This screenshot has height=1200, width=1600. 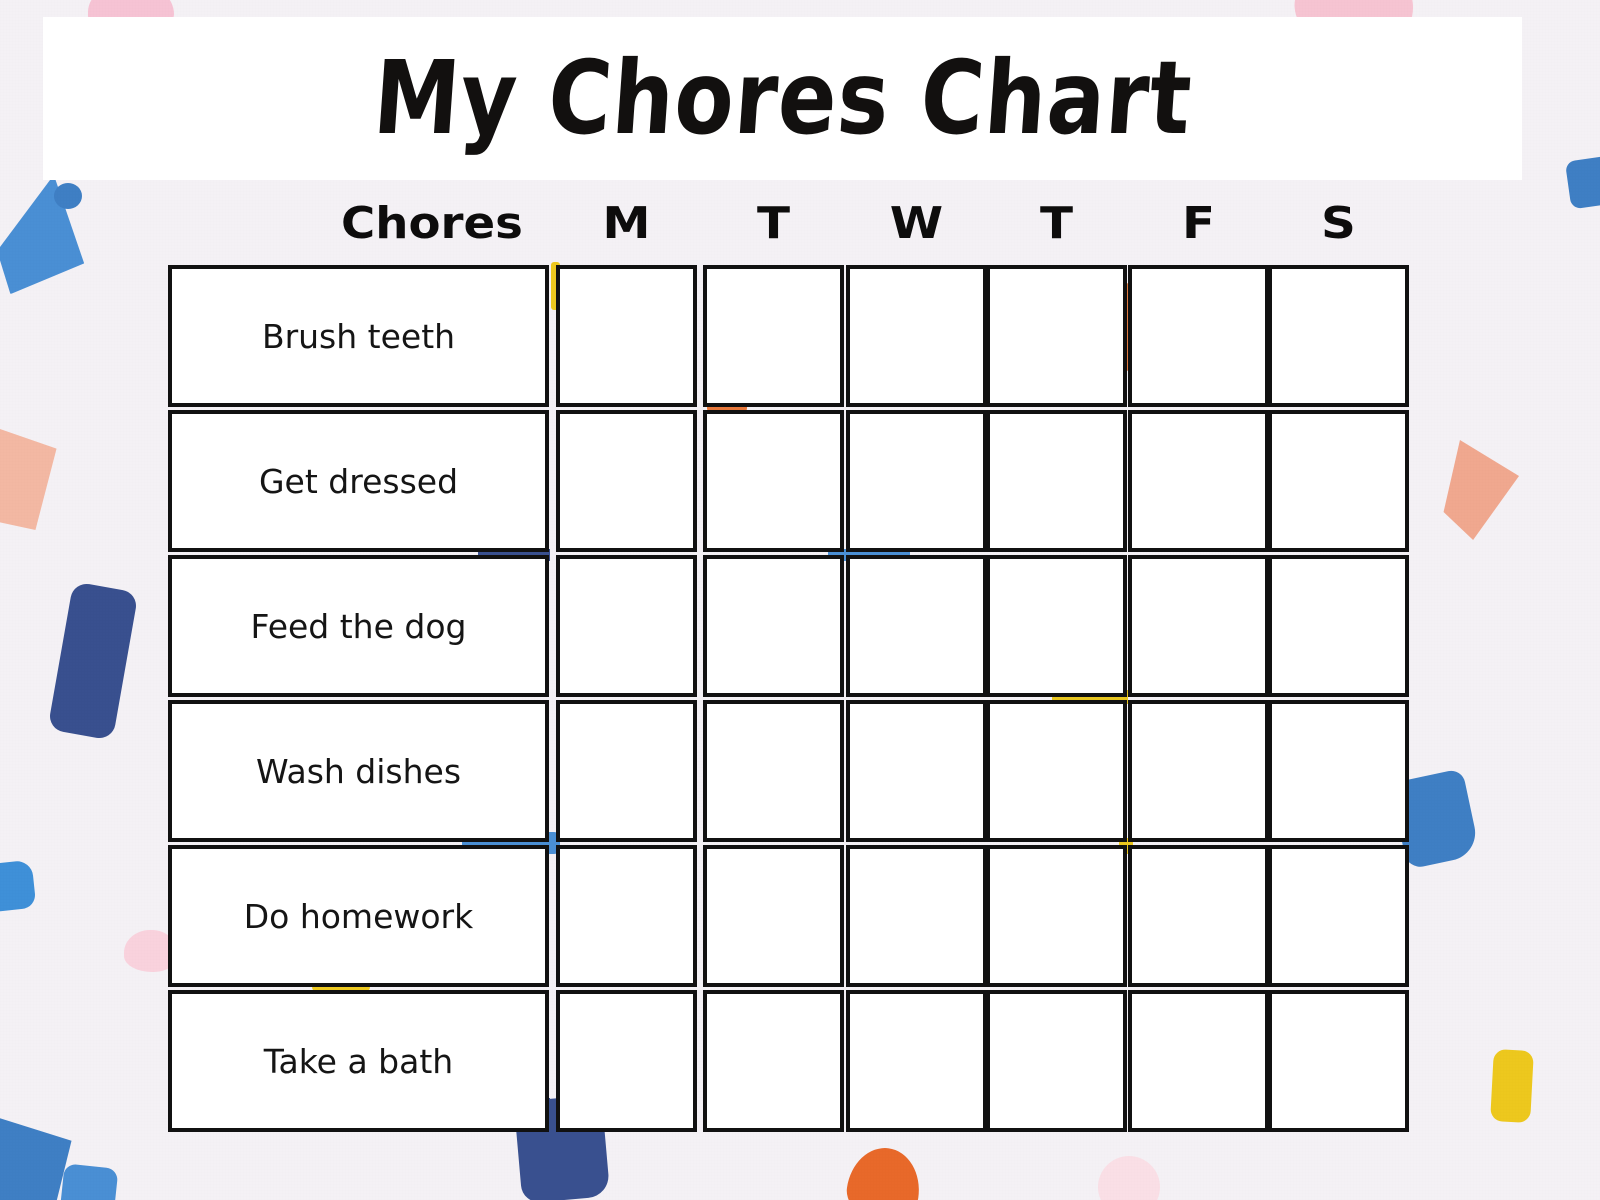 I want to click on confetti-yellow-rect-right, so click(x=1512, y=1086).